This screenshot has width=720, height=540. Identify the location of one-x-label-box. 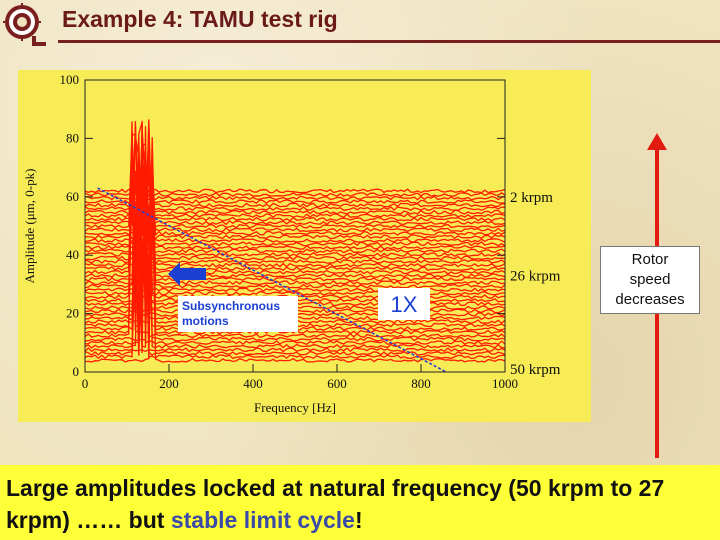
(404, 304).